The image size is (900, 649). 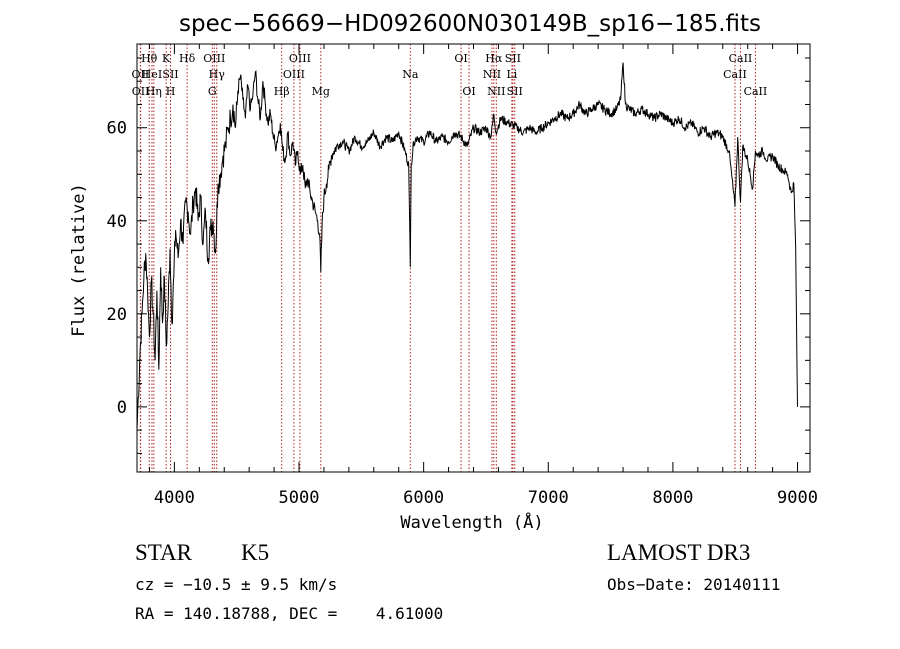 What do you see at coordinates (289, 613) in the screenshot?
I see `ra-dec-coordinates: RA = 140.18788, DEC = 4.61000` at bounding box center [289, 613].